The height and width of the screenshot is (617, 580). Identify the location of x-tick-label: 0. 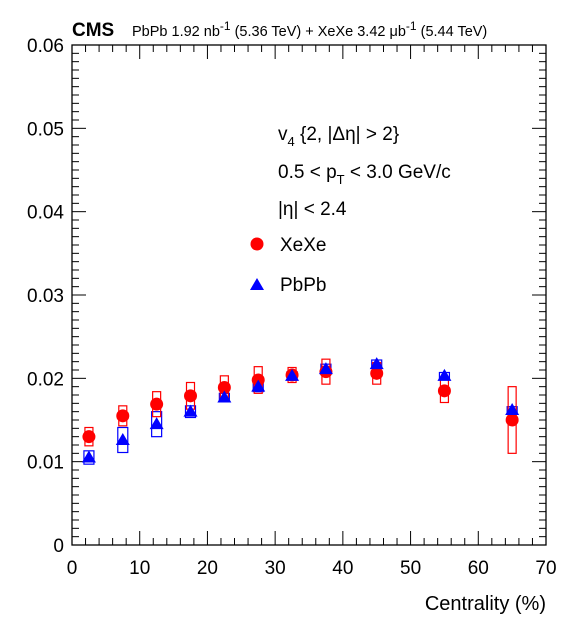
(72, 568).